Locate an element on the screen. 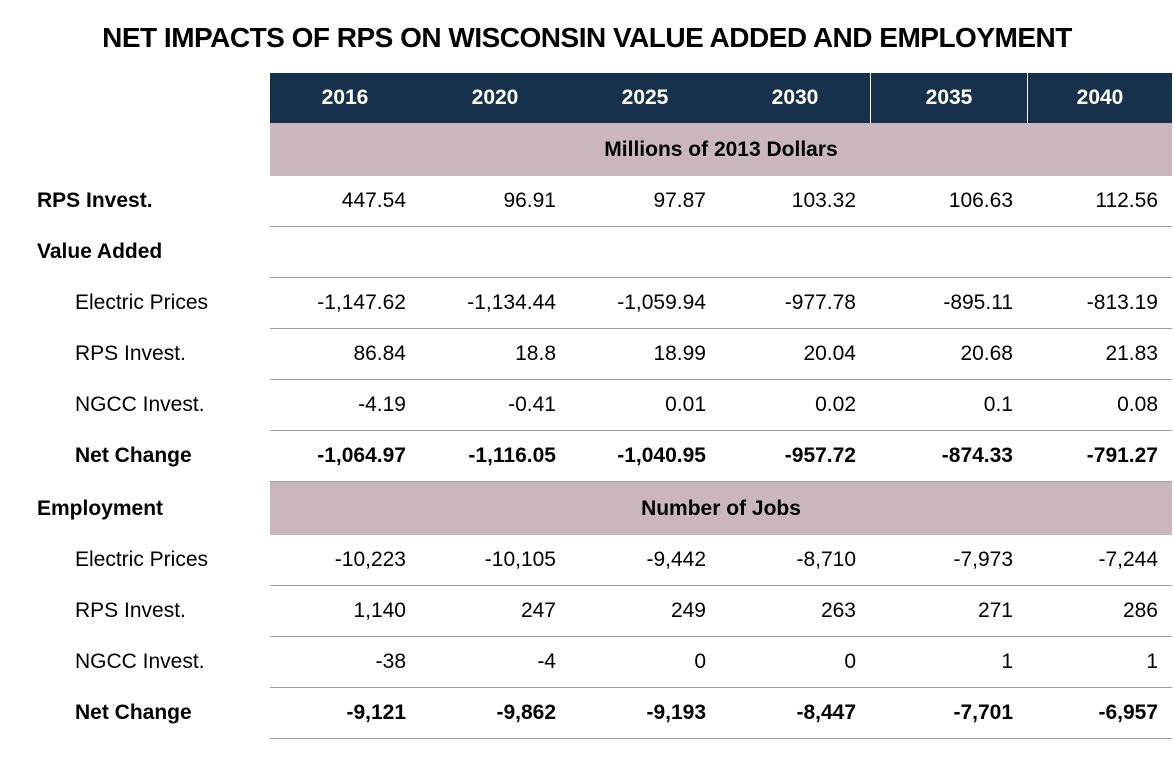 This screenshot has height=764, width=1174. value-cell: 96.91 is located at coordinates (529, 200).